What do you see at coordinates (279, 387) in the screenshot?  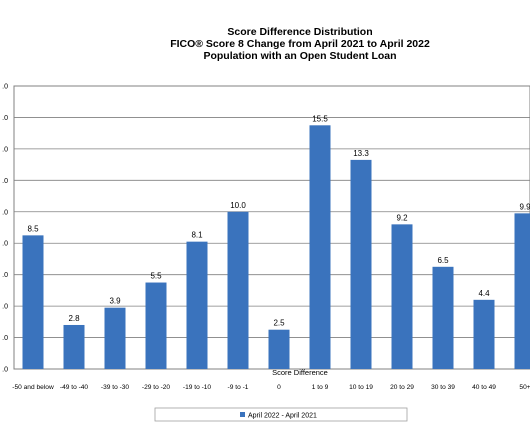 I see `category-label: 0` at bounding box center [279, 387].